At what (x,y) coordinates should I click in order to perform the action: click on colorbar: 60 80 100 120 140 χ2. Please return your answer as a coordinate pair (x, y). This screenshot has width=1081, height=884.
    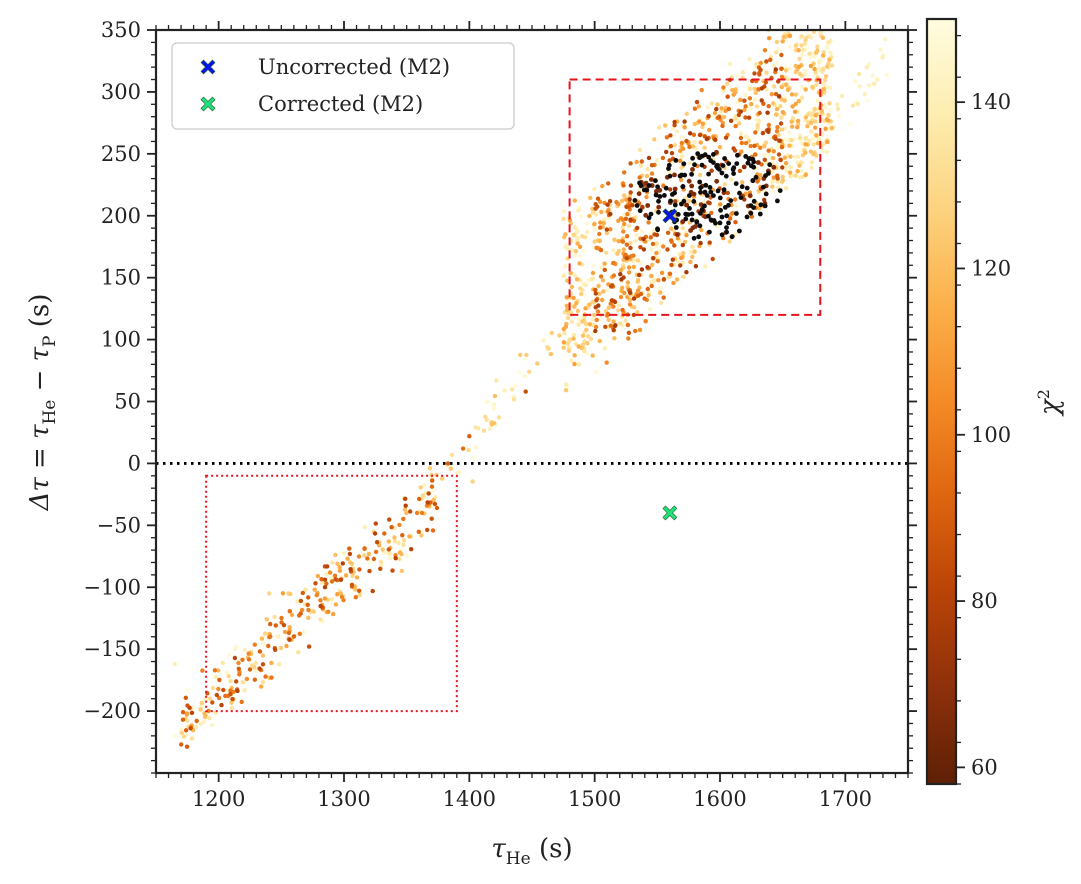
    Looking at the image, I should click on (995, 401).